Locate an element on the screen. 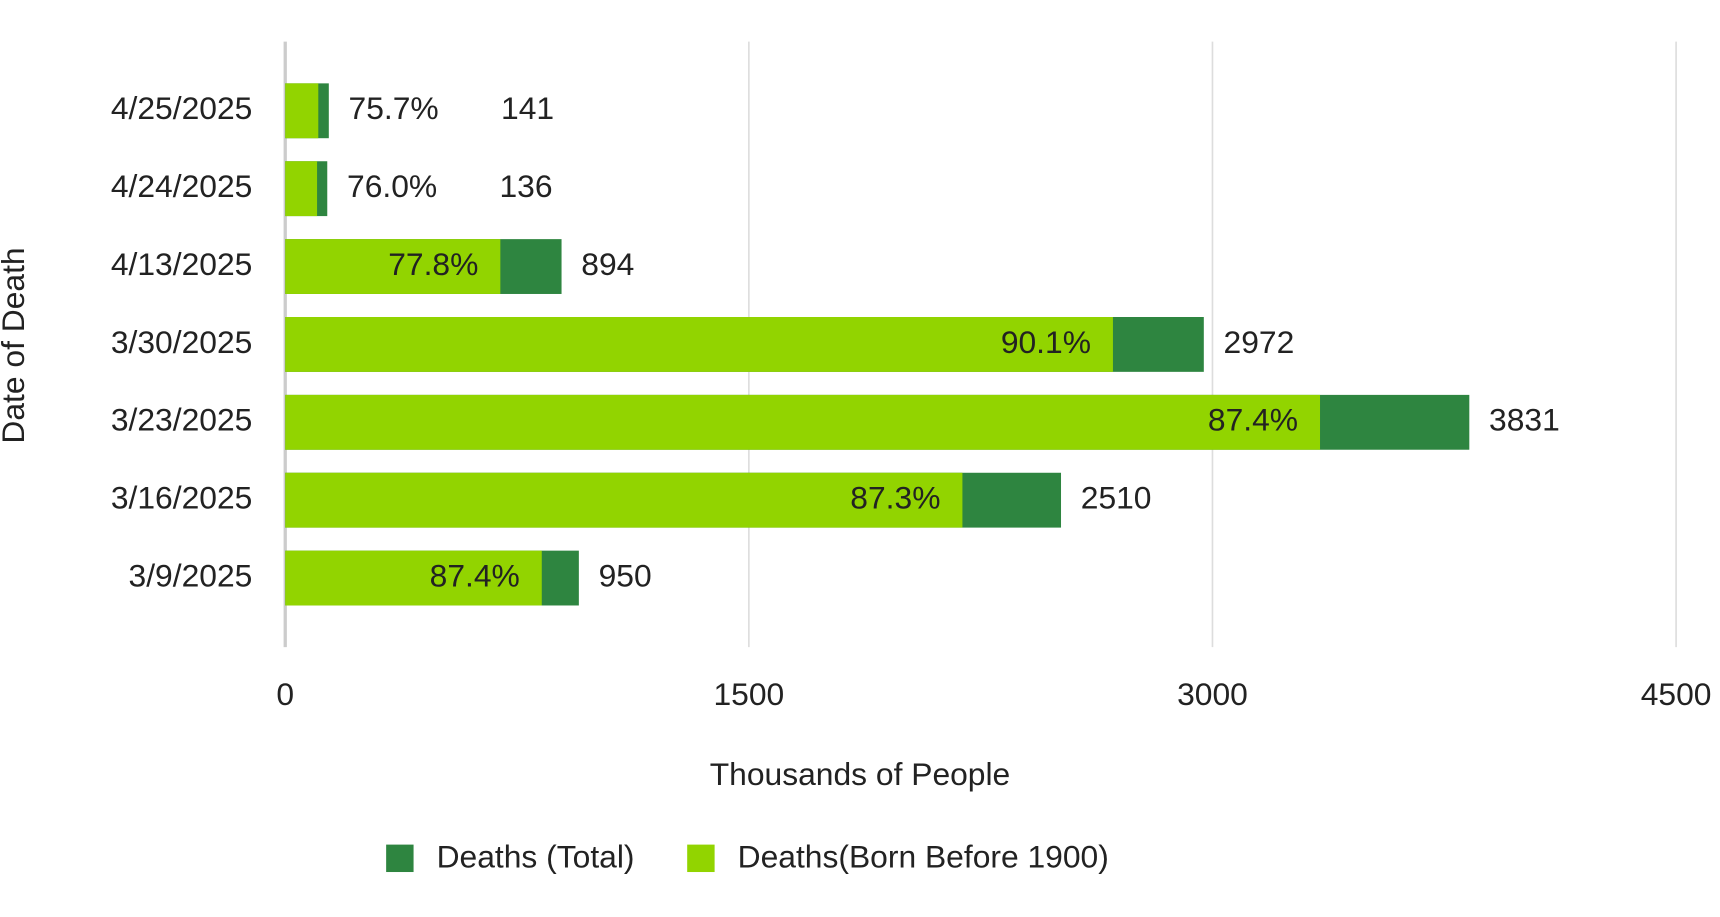 The height and width of the screenshot is (917, 1720). value-label: 3831 is located at coordinates (1524, 420).